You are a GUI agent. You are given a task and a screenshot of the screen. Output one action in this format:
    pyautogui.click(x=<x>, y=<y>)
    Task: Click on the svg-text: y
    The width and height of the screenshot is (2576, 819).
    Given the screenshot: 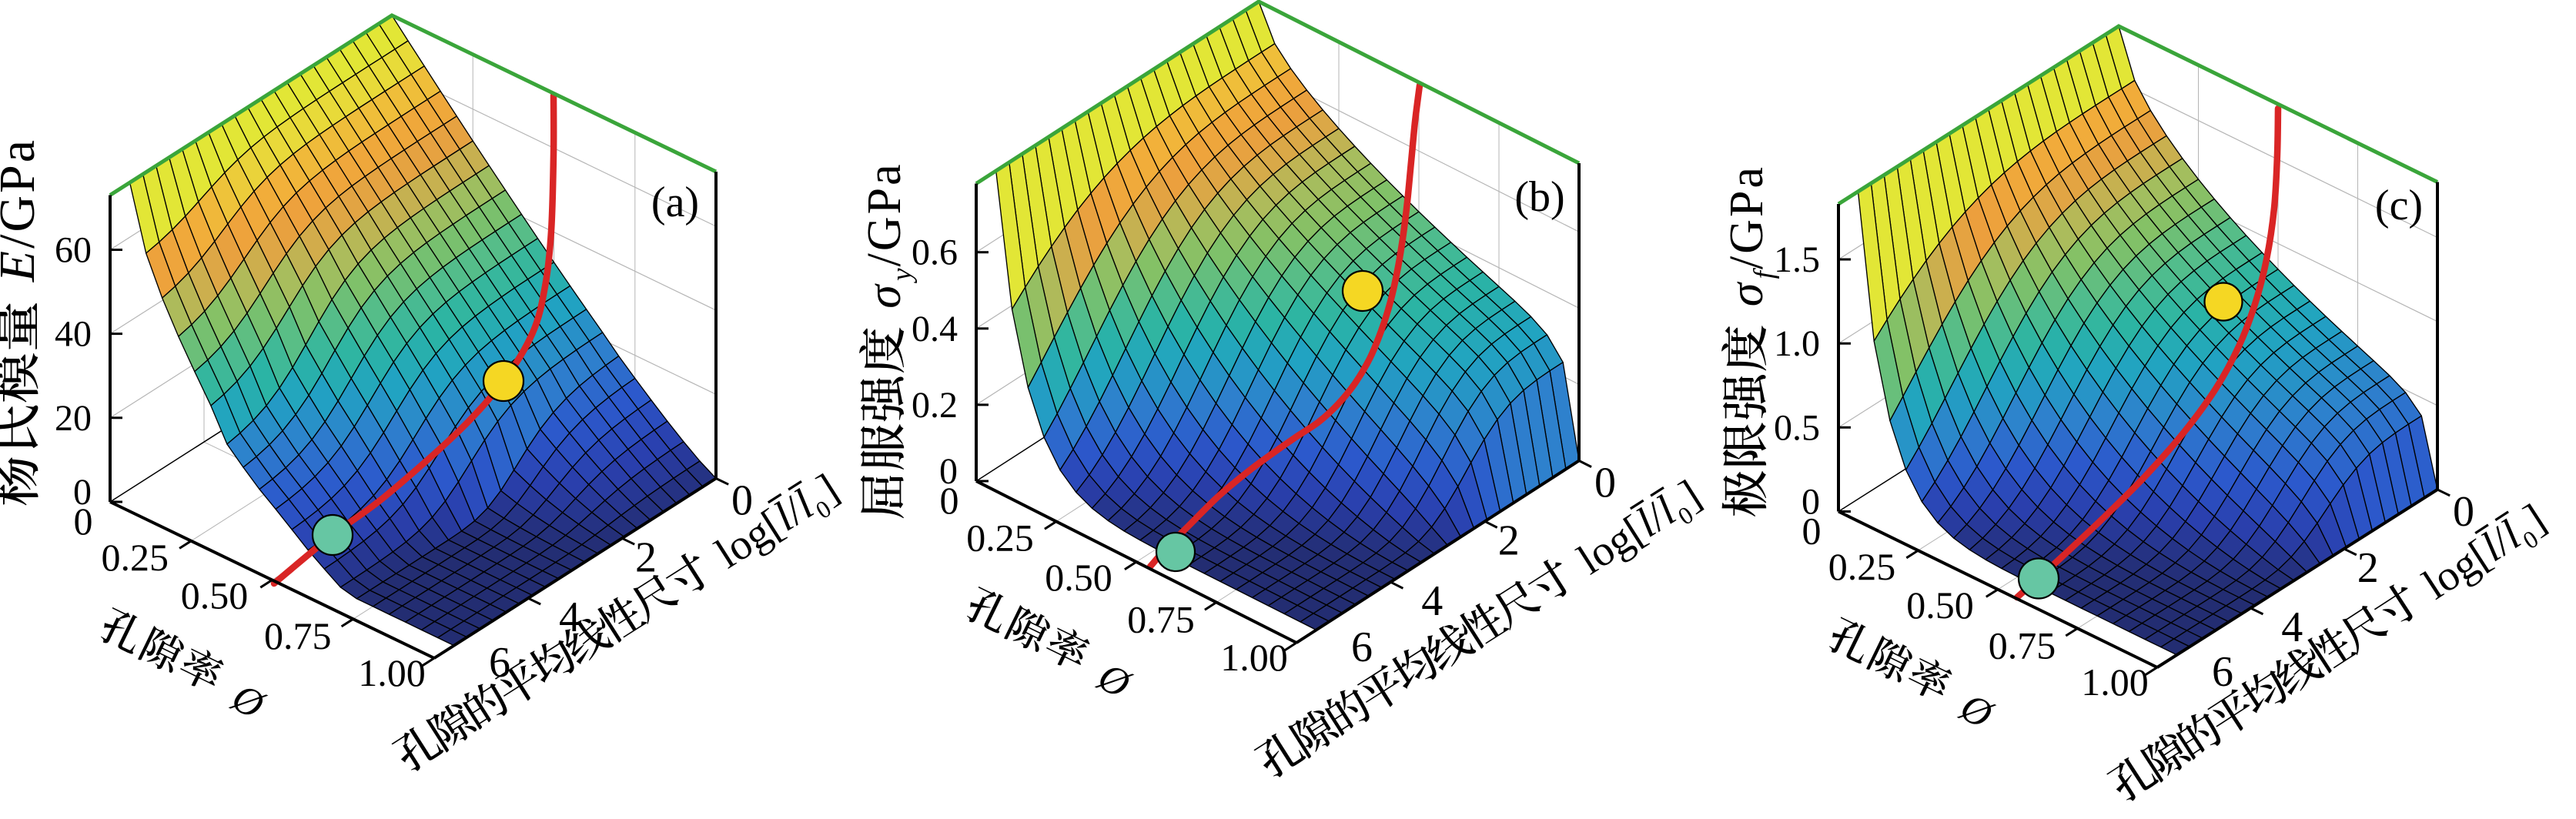 What is the action you would take?
    pyautogui.click(x=902, y=276)
    